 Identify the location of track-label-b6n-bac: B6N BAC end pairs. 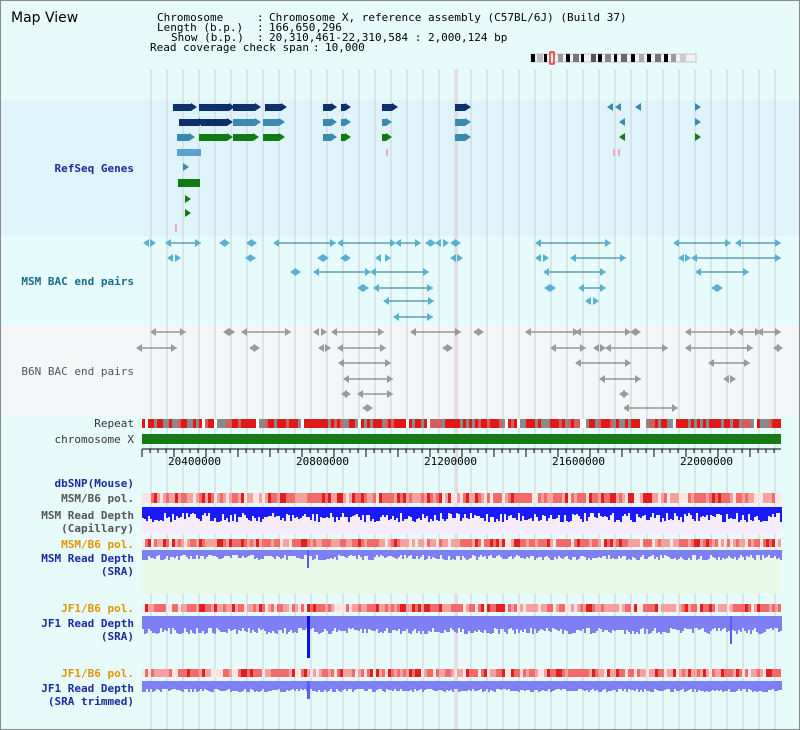
(77, 371).